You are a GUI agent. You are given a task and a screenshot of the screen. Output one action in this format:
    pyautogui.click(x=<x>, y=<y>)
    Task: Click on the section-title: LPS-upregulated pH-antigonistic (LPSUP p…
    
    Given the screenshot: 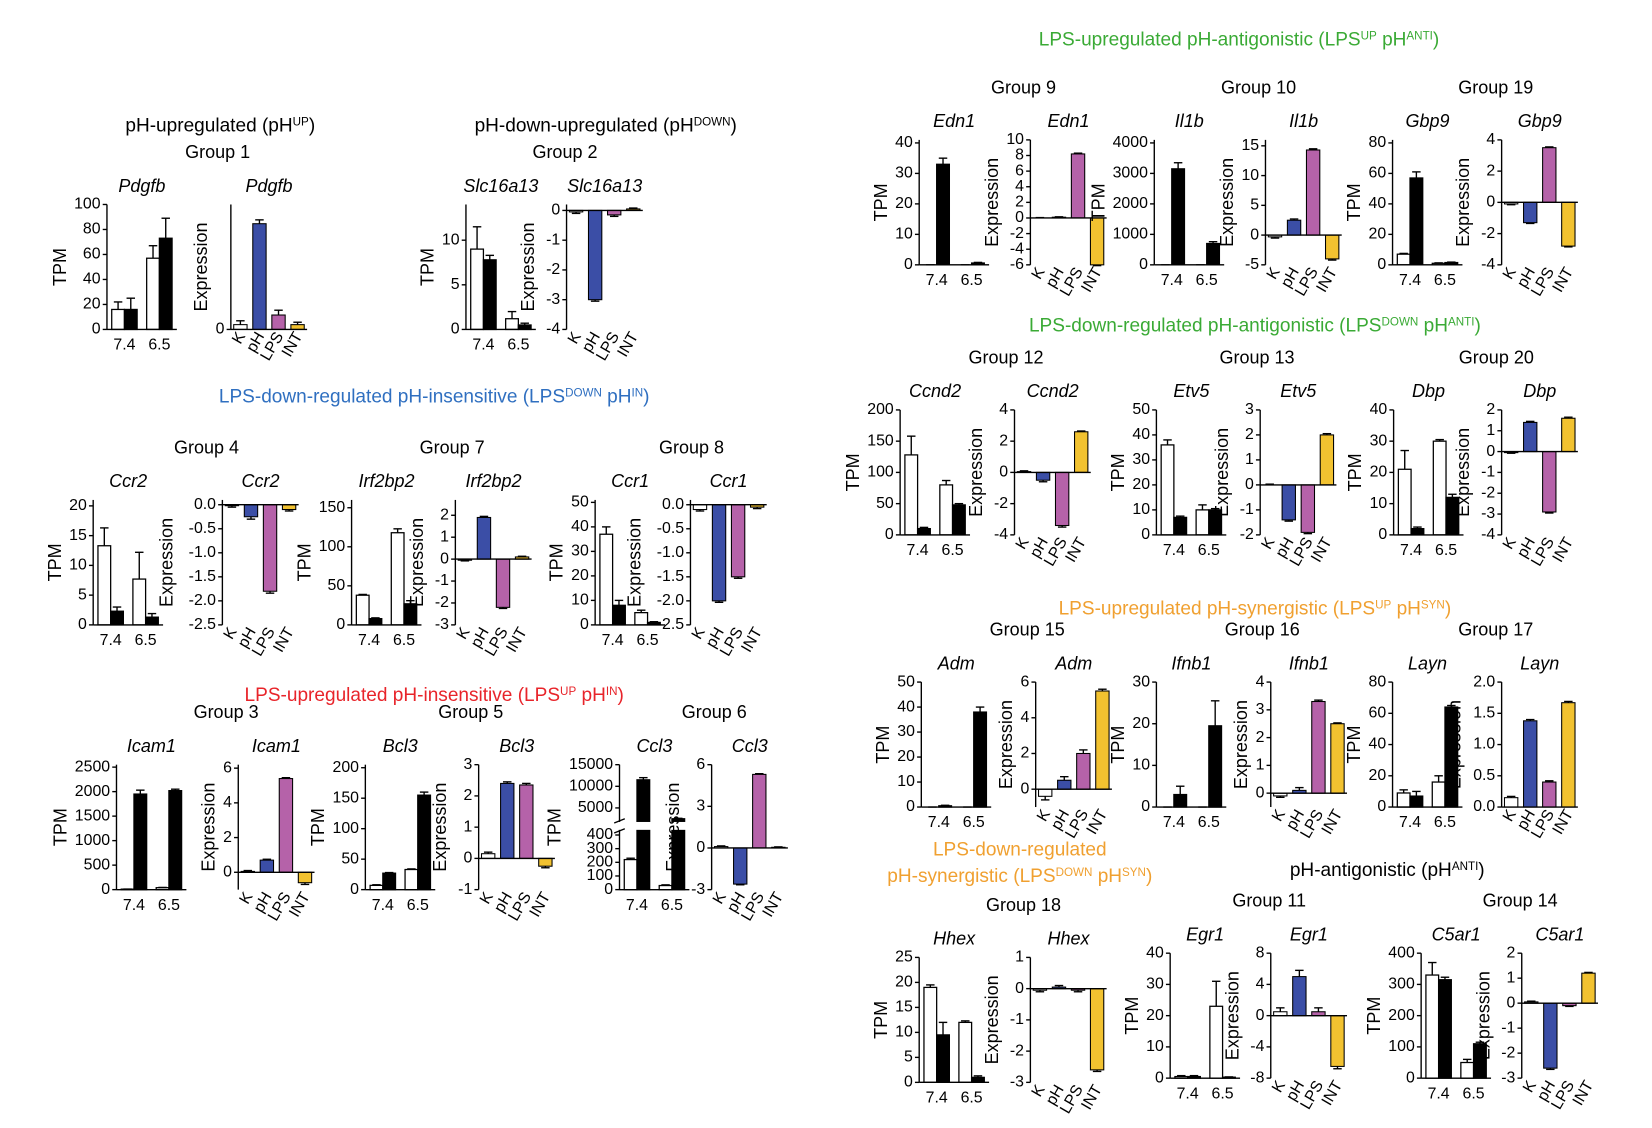 What is the action you would take?
    pyautogui.click(x=1239, y=40)
    